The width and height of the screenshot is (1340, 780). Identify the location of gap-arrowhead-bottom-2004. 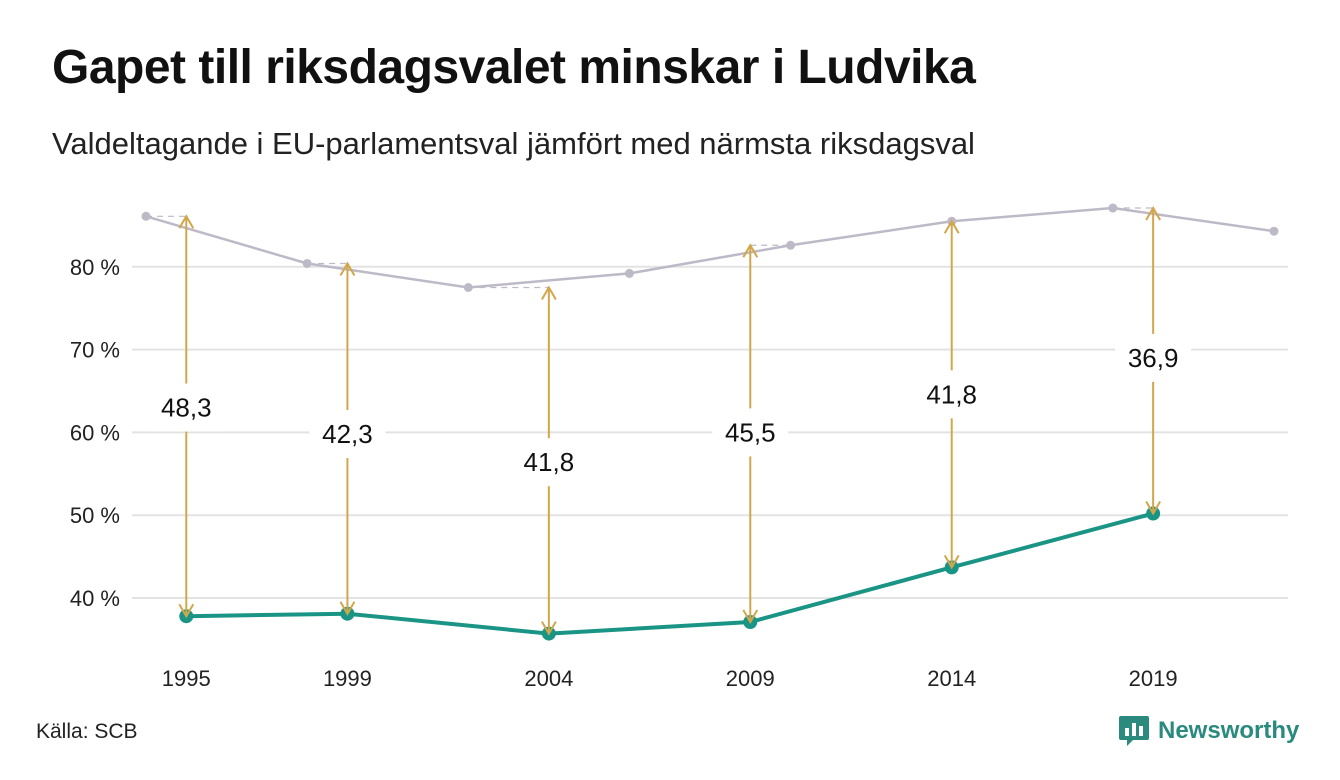
(548, 628).